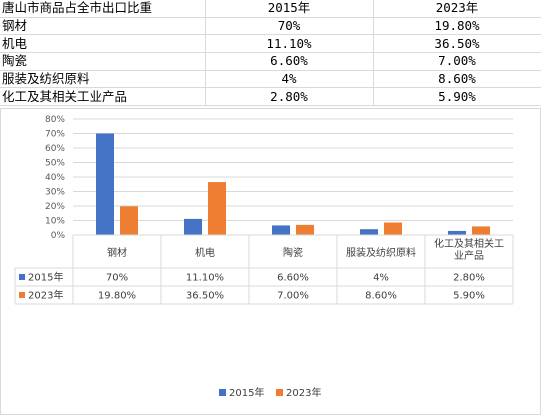  What do you see at coordinates (45, 295) in the screenshot?
I see `table-series-name: 2023年` at bounding box center [45, 295].